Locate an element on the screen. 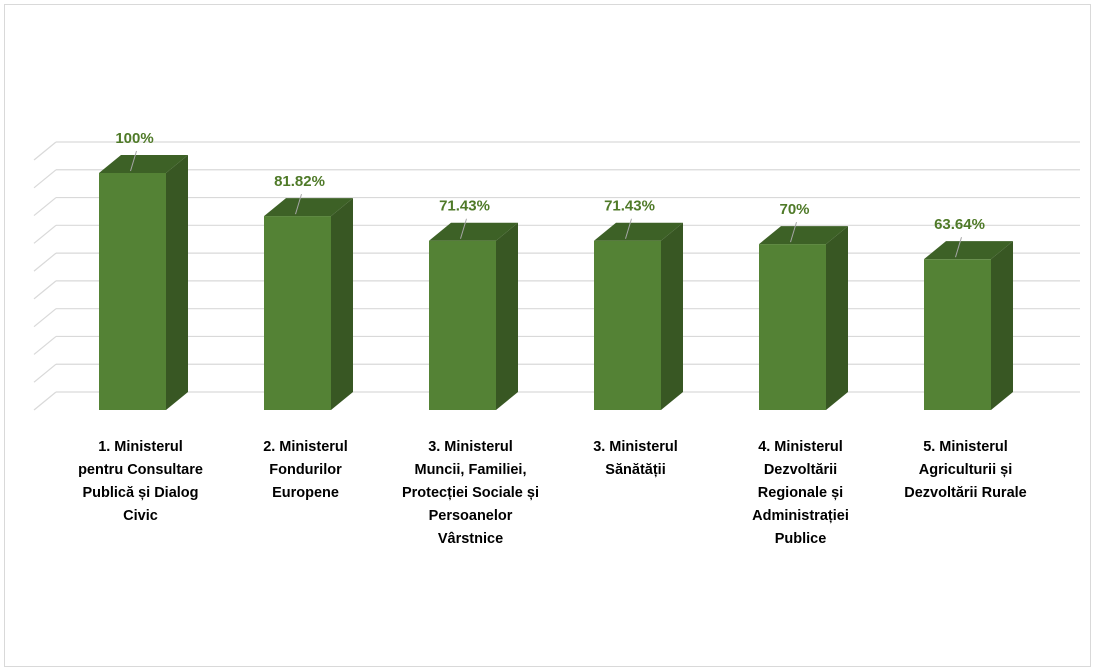 The height and width of the screenshot is (672, 1097). category-label: 2. Ministerul Fondurilor Europene is located at coordinates (305, 470).